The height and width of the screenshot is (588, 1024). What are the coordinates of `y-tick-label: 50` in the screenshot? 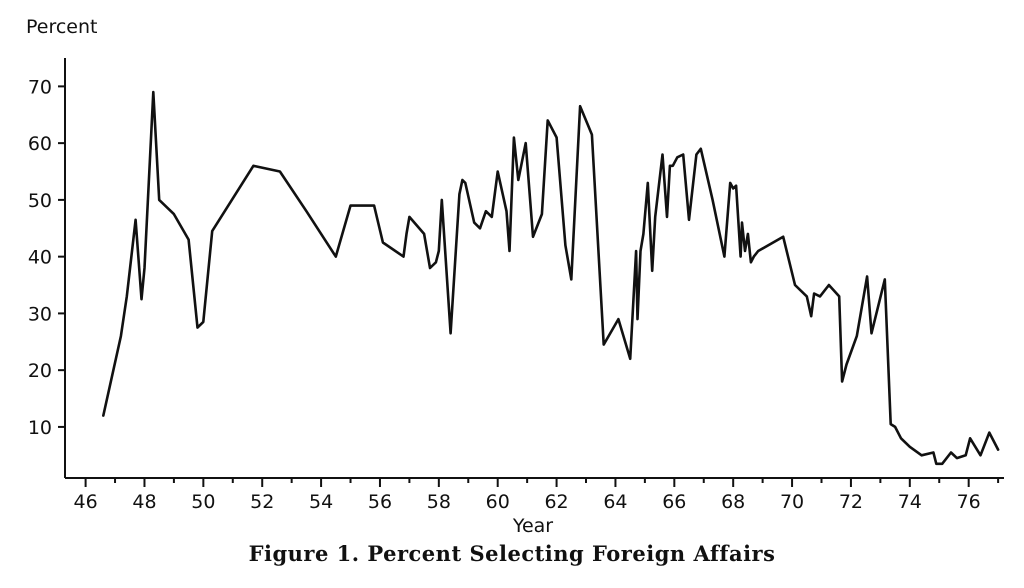 It's located at (40, 201).